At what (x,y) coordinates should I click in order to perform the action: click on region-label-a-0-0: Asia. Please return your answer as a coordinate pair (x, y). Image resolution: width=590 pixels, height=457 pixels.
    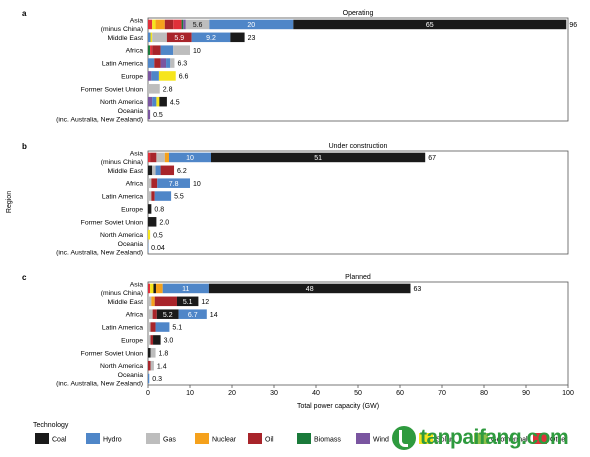
    Looking at the image, I should click on (136, 21).